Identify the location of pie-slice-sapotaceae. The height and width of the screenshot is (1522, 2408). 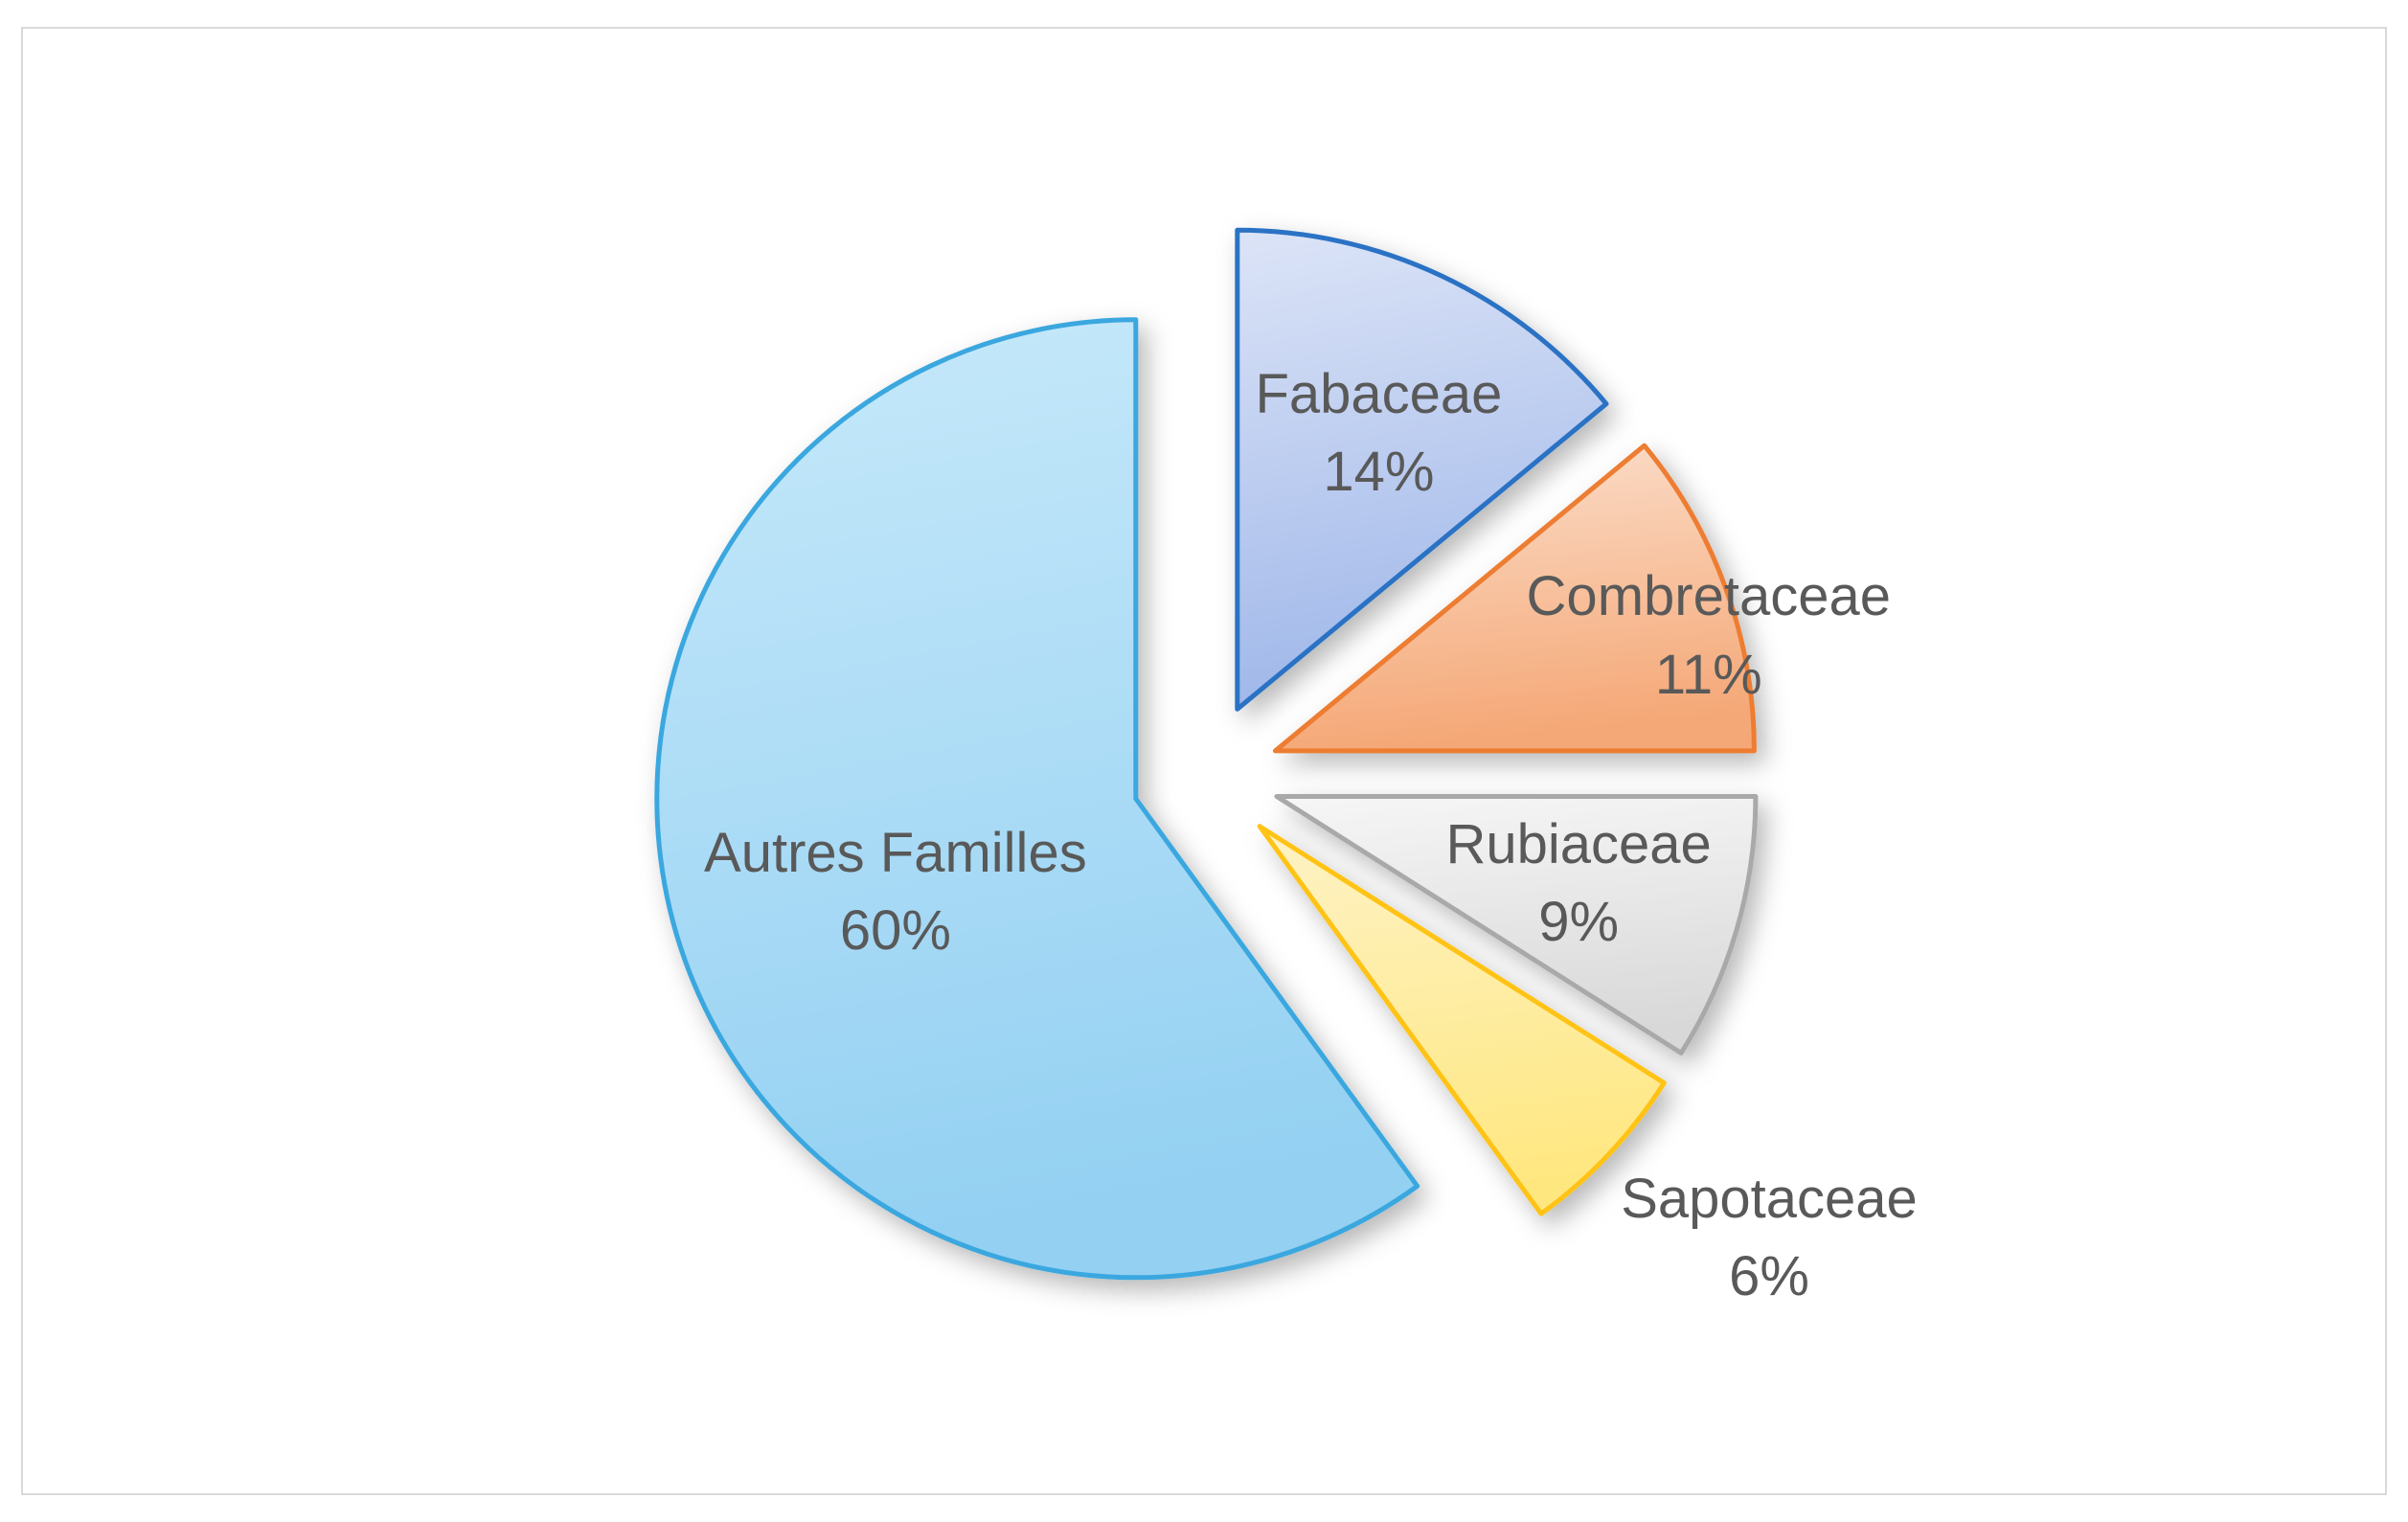
(1462, 1020).